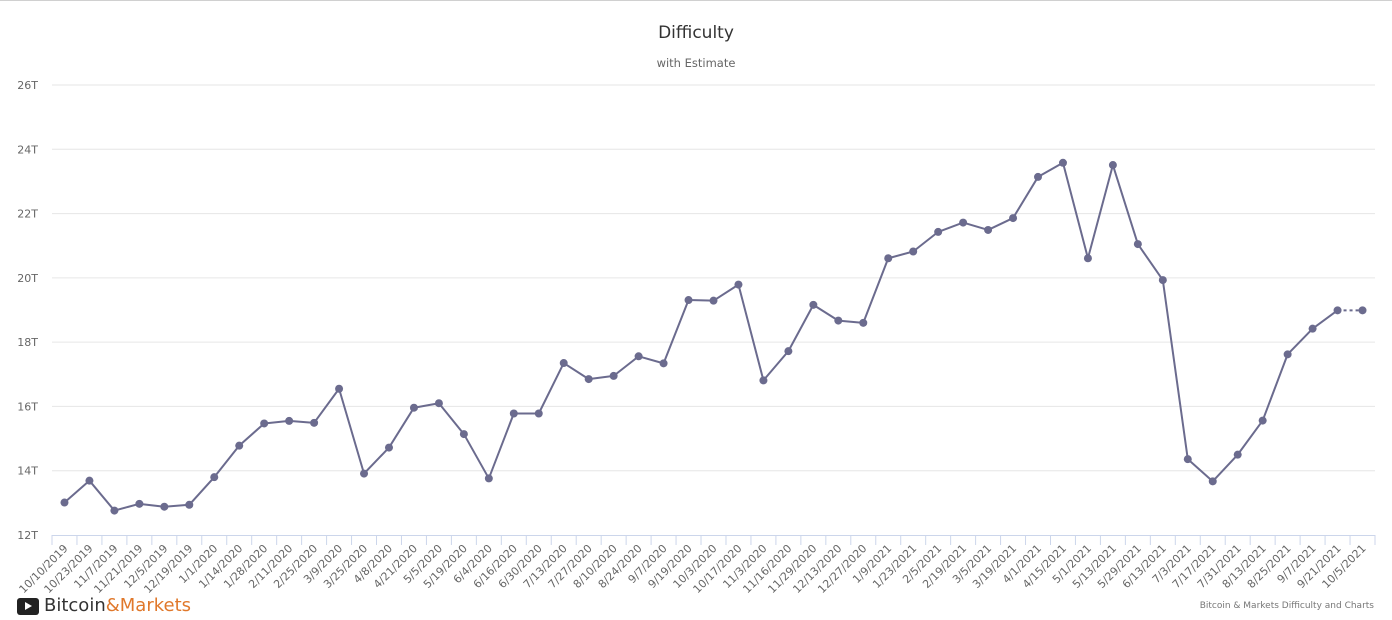 The width and height of the screenshot is (1392, 620). What do you see at coordinates (696, 33) in the screenshot?
I see `chart-title: Difficulty` at bounding box center [696, 33].